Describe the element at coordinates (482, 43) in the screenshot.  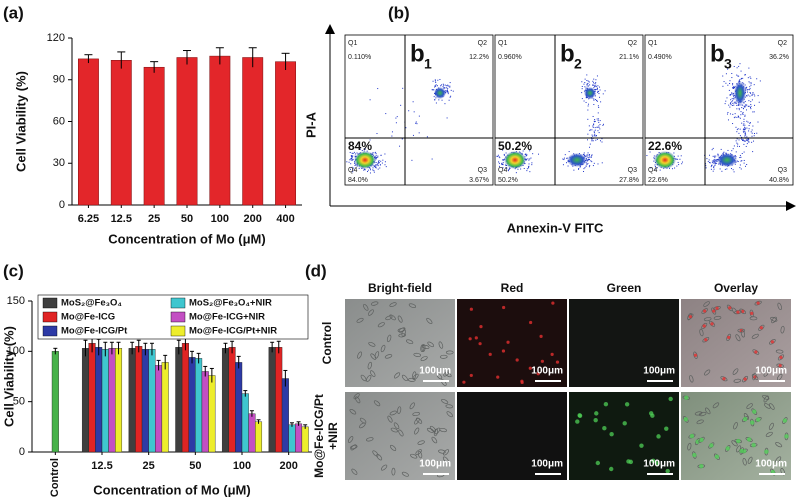
I see `quadrant-name: Q2` at that location.